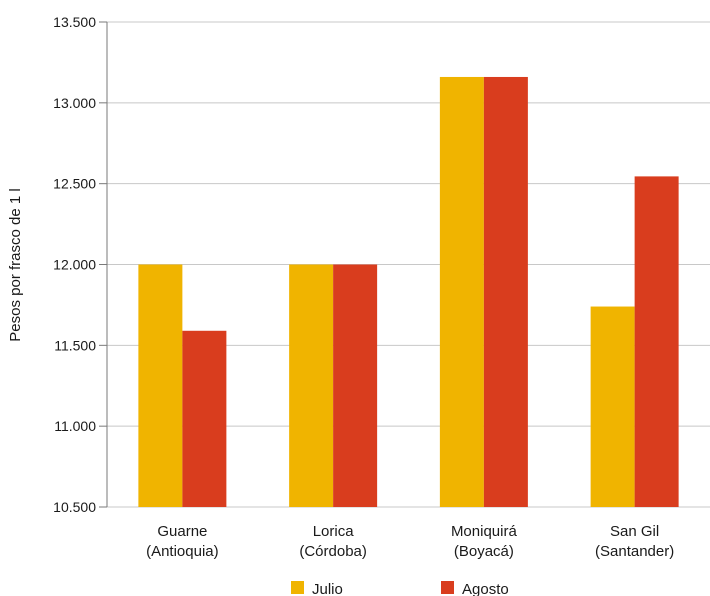  What do you see at coordinates (634, 551) in the screenshot?
I see `x-category-label: (Santander)` at bounding box center [634, 551].